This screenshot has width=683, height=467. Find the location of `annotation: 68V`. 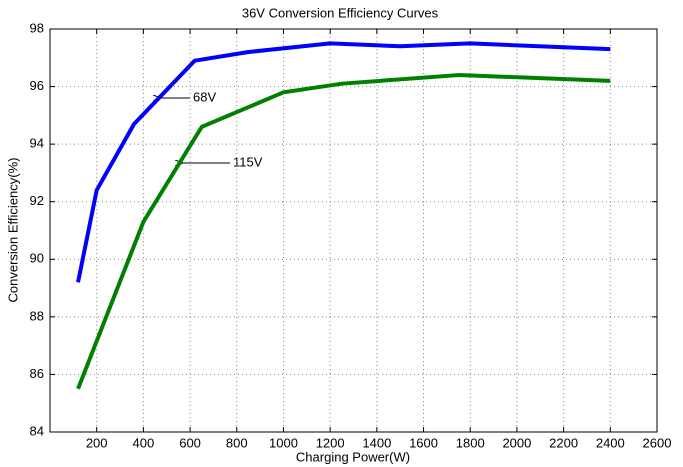

annotation: 68V is located at coordinates (204, 96).